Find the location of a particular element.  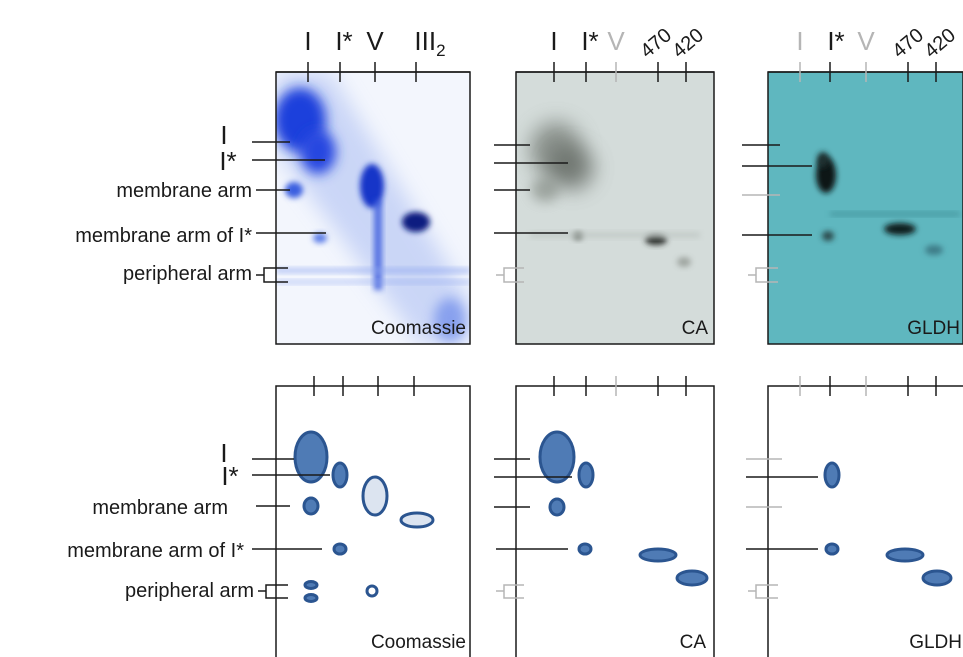

gldh-gel-panel: GLDH is located at coordinates (865, 203).